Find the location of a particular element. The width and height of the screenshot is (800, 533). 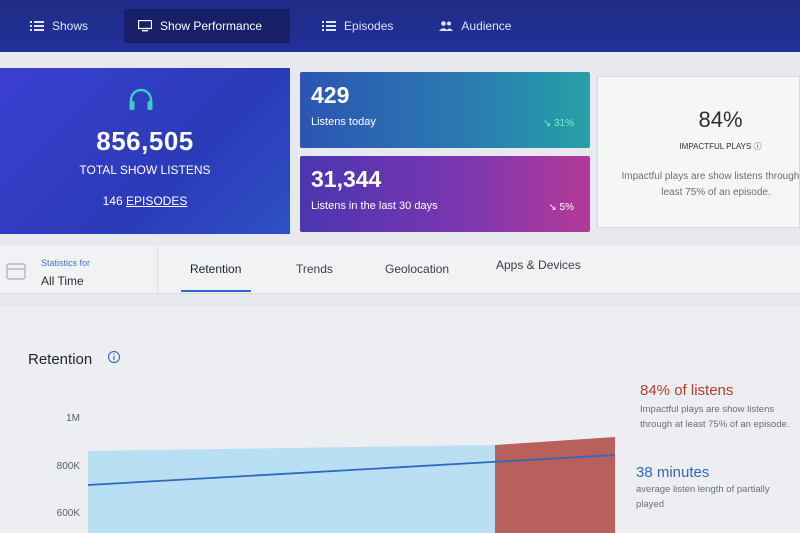

average-line is located at coordinates (351, 470).